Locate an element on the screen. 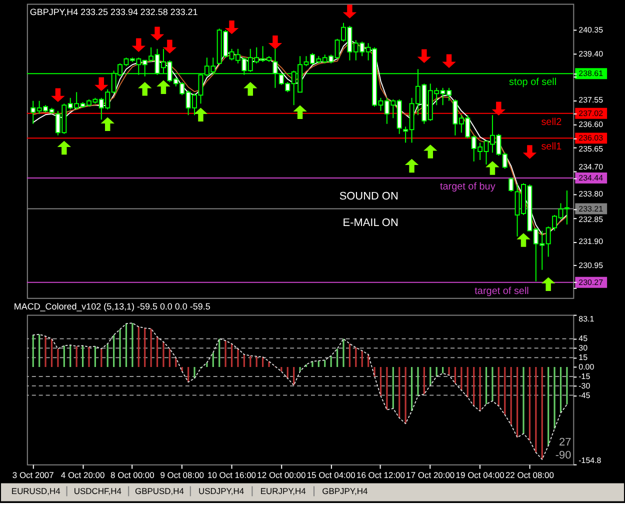 This screenshot has height=511, width=625. x-tick-label: 8 Oct 00:00 is located at coordinates (132, 475).